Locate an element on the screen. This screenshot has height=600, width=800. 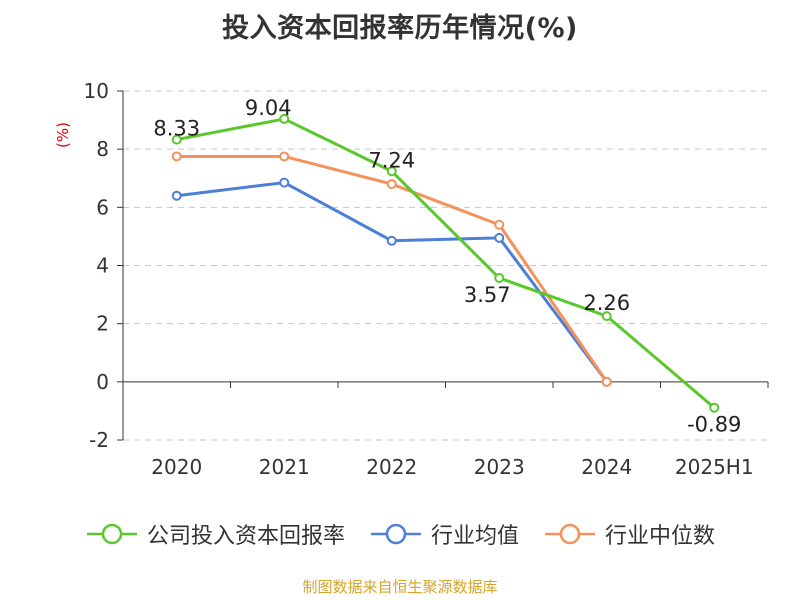
y-tick-label: -2 is located at coordinates (99, 440).